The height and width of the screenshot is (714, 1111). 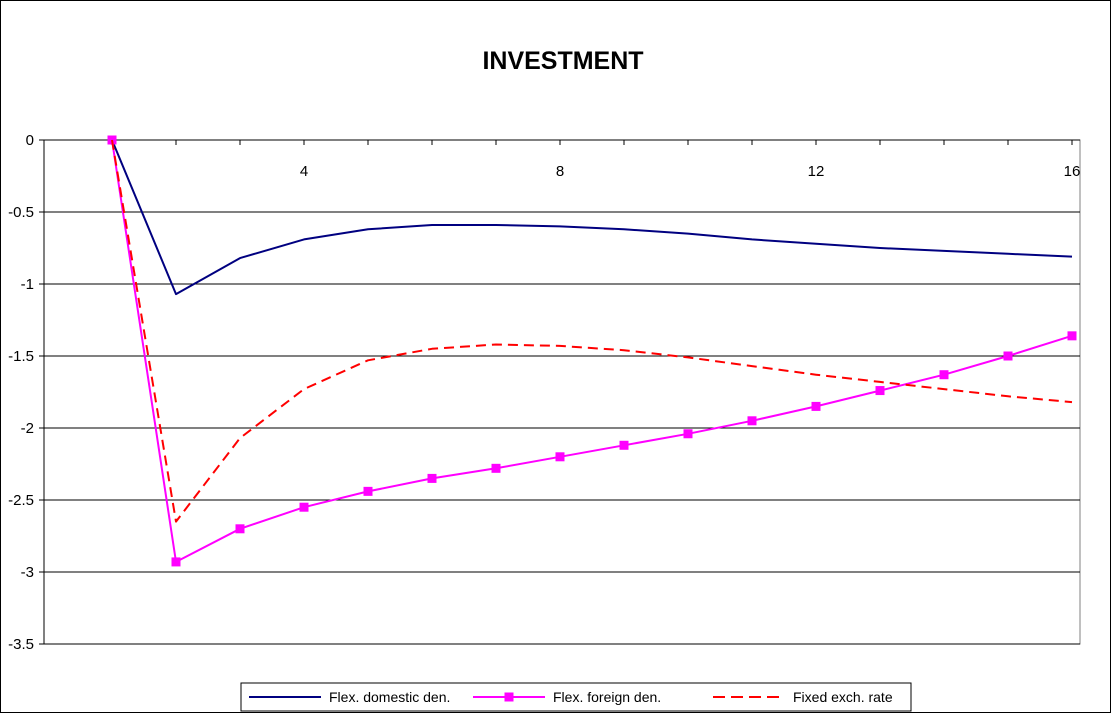 I want to click on legend-label: Flex. domestic den., so click(x=389, y=697).